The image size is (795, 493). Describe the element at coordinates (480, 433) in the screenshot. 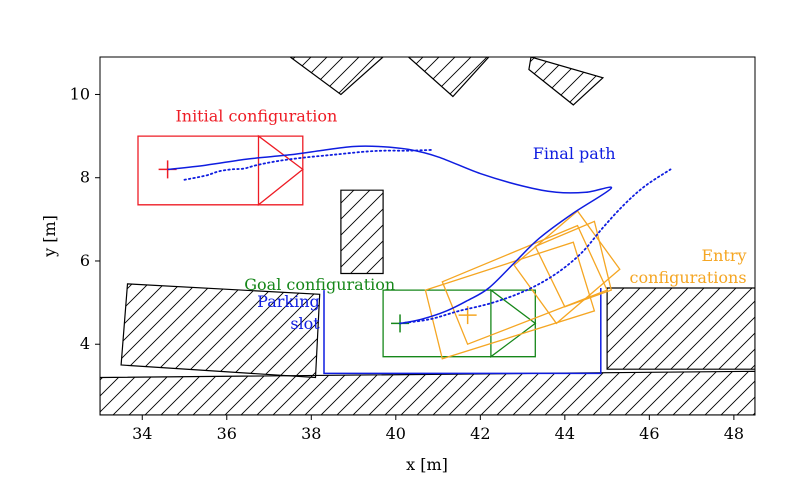

I see `x-tick-label-42: 42` at that location.